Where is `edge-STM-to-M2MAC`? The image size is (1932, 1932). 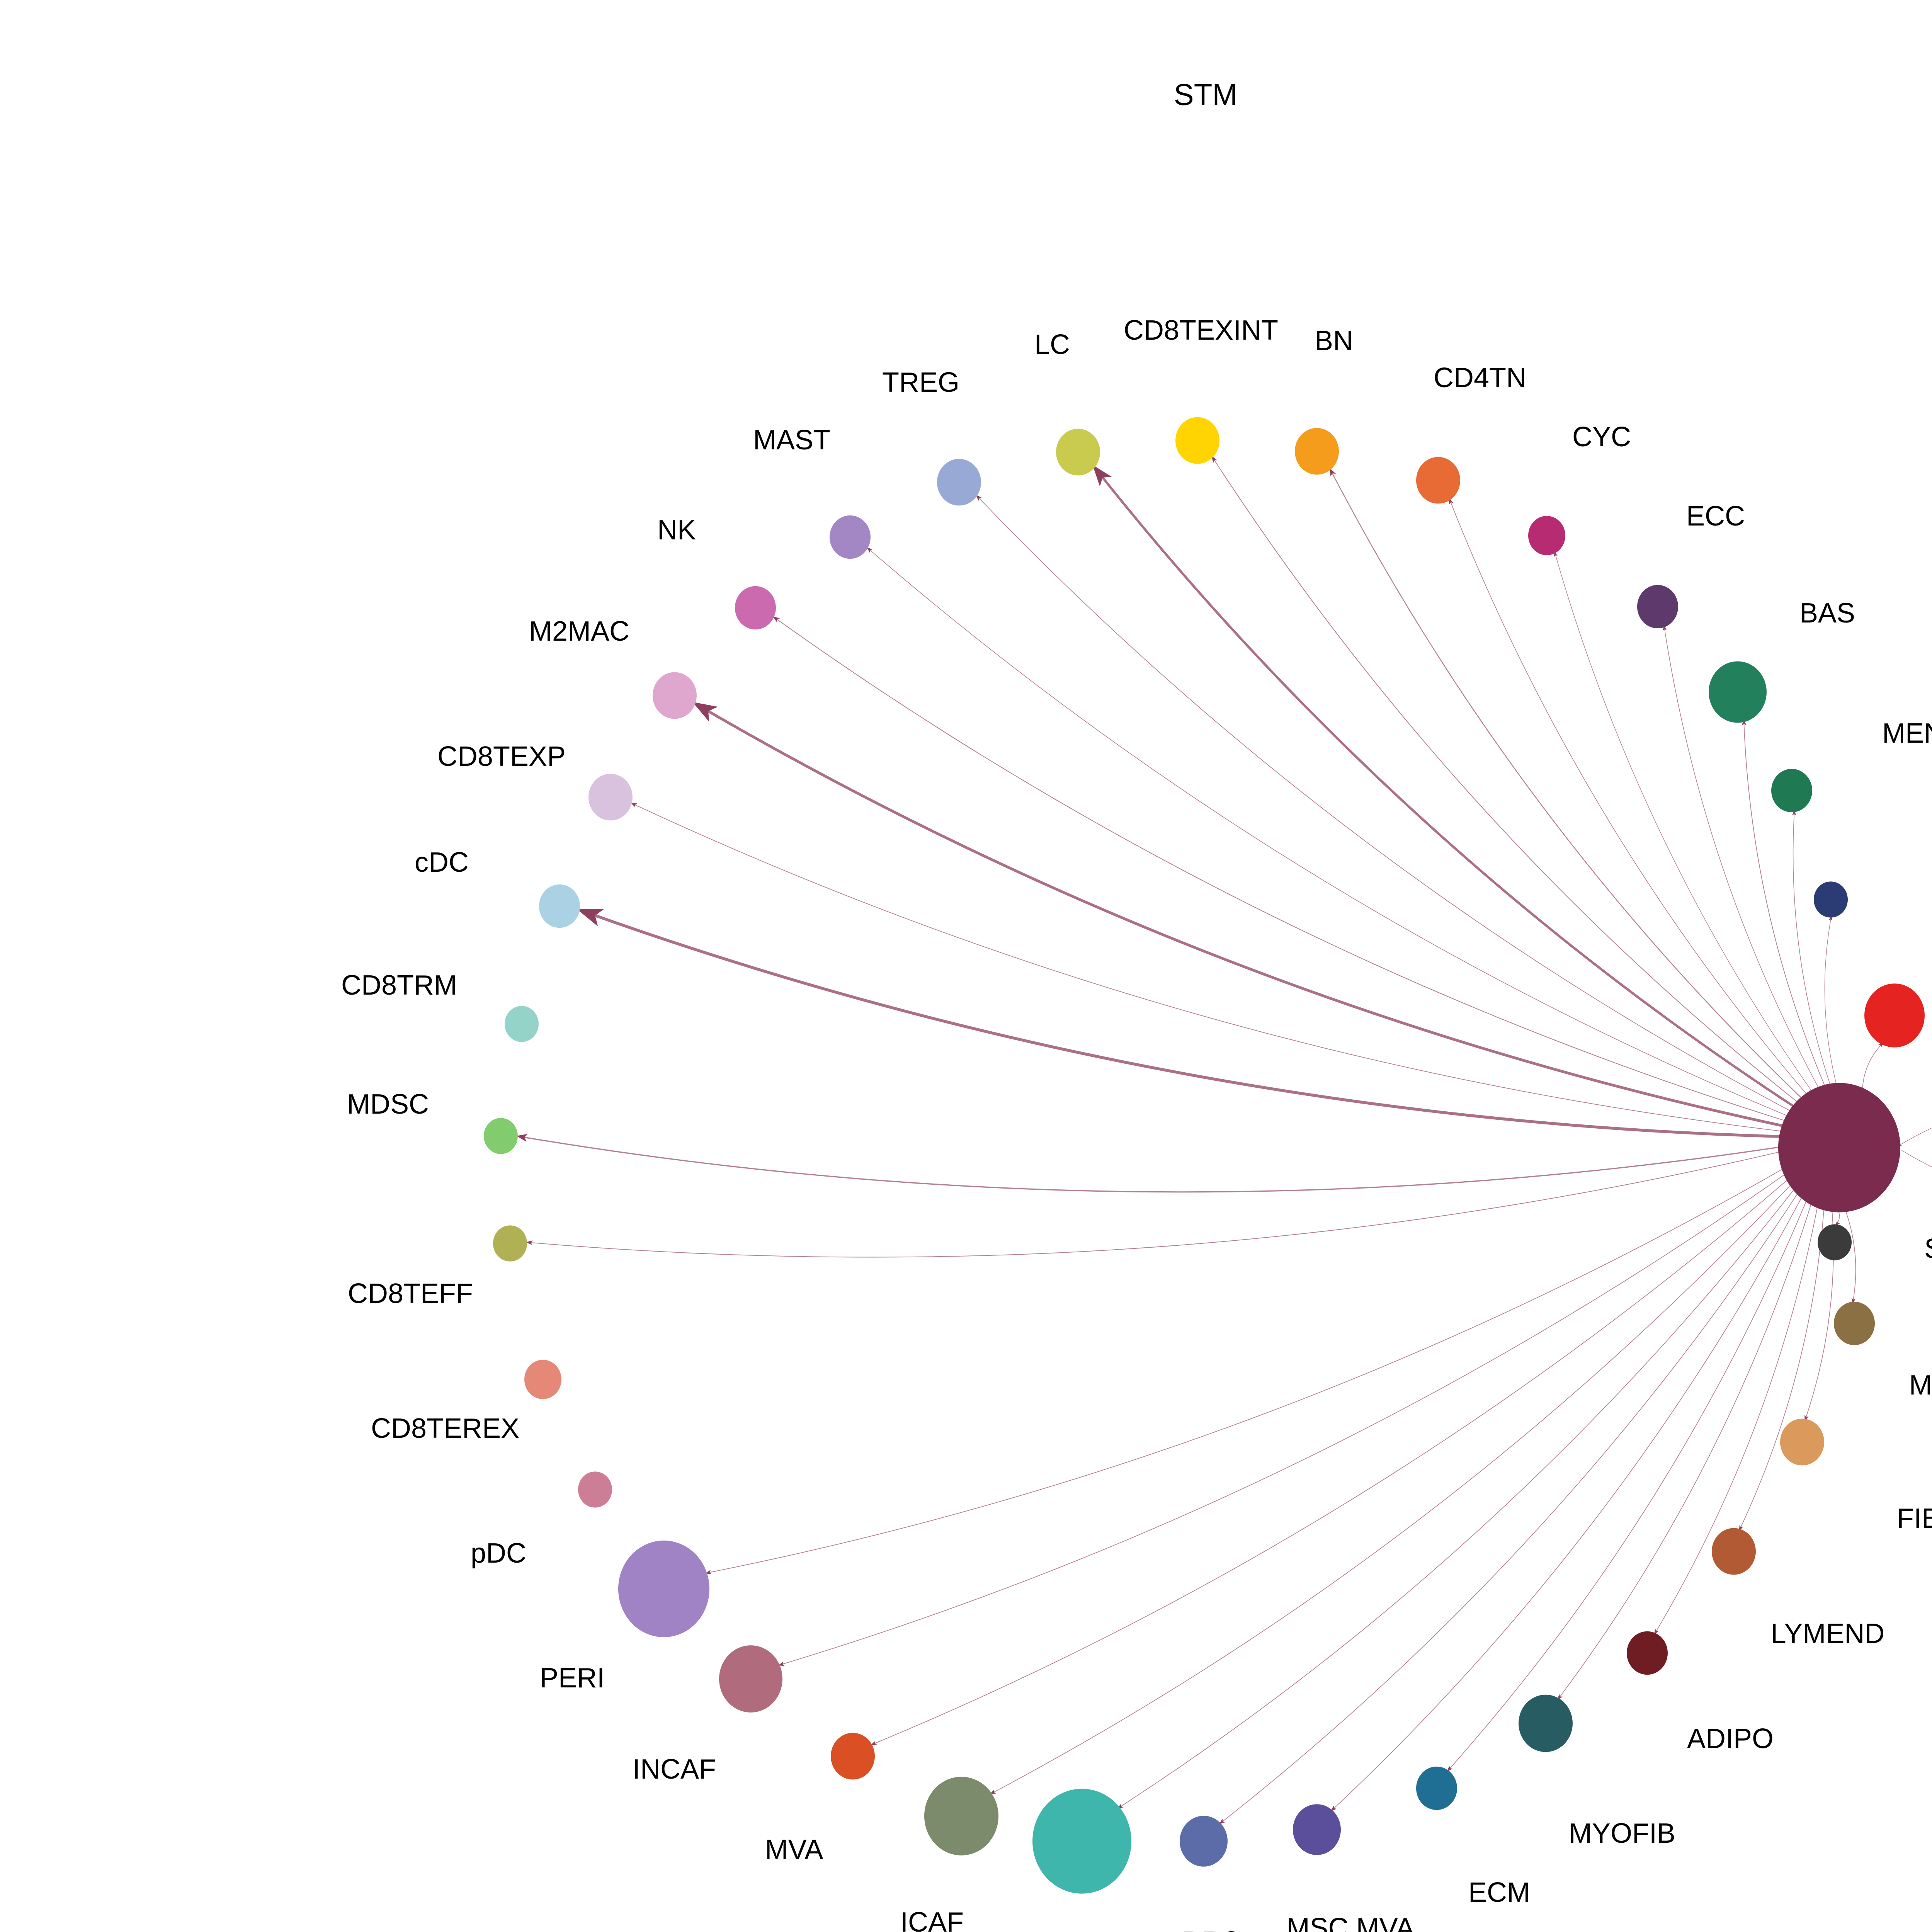 edge-STM-to-M2MAC is located at coordinates (1238, 915).